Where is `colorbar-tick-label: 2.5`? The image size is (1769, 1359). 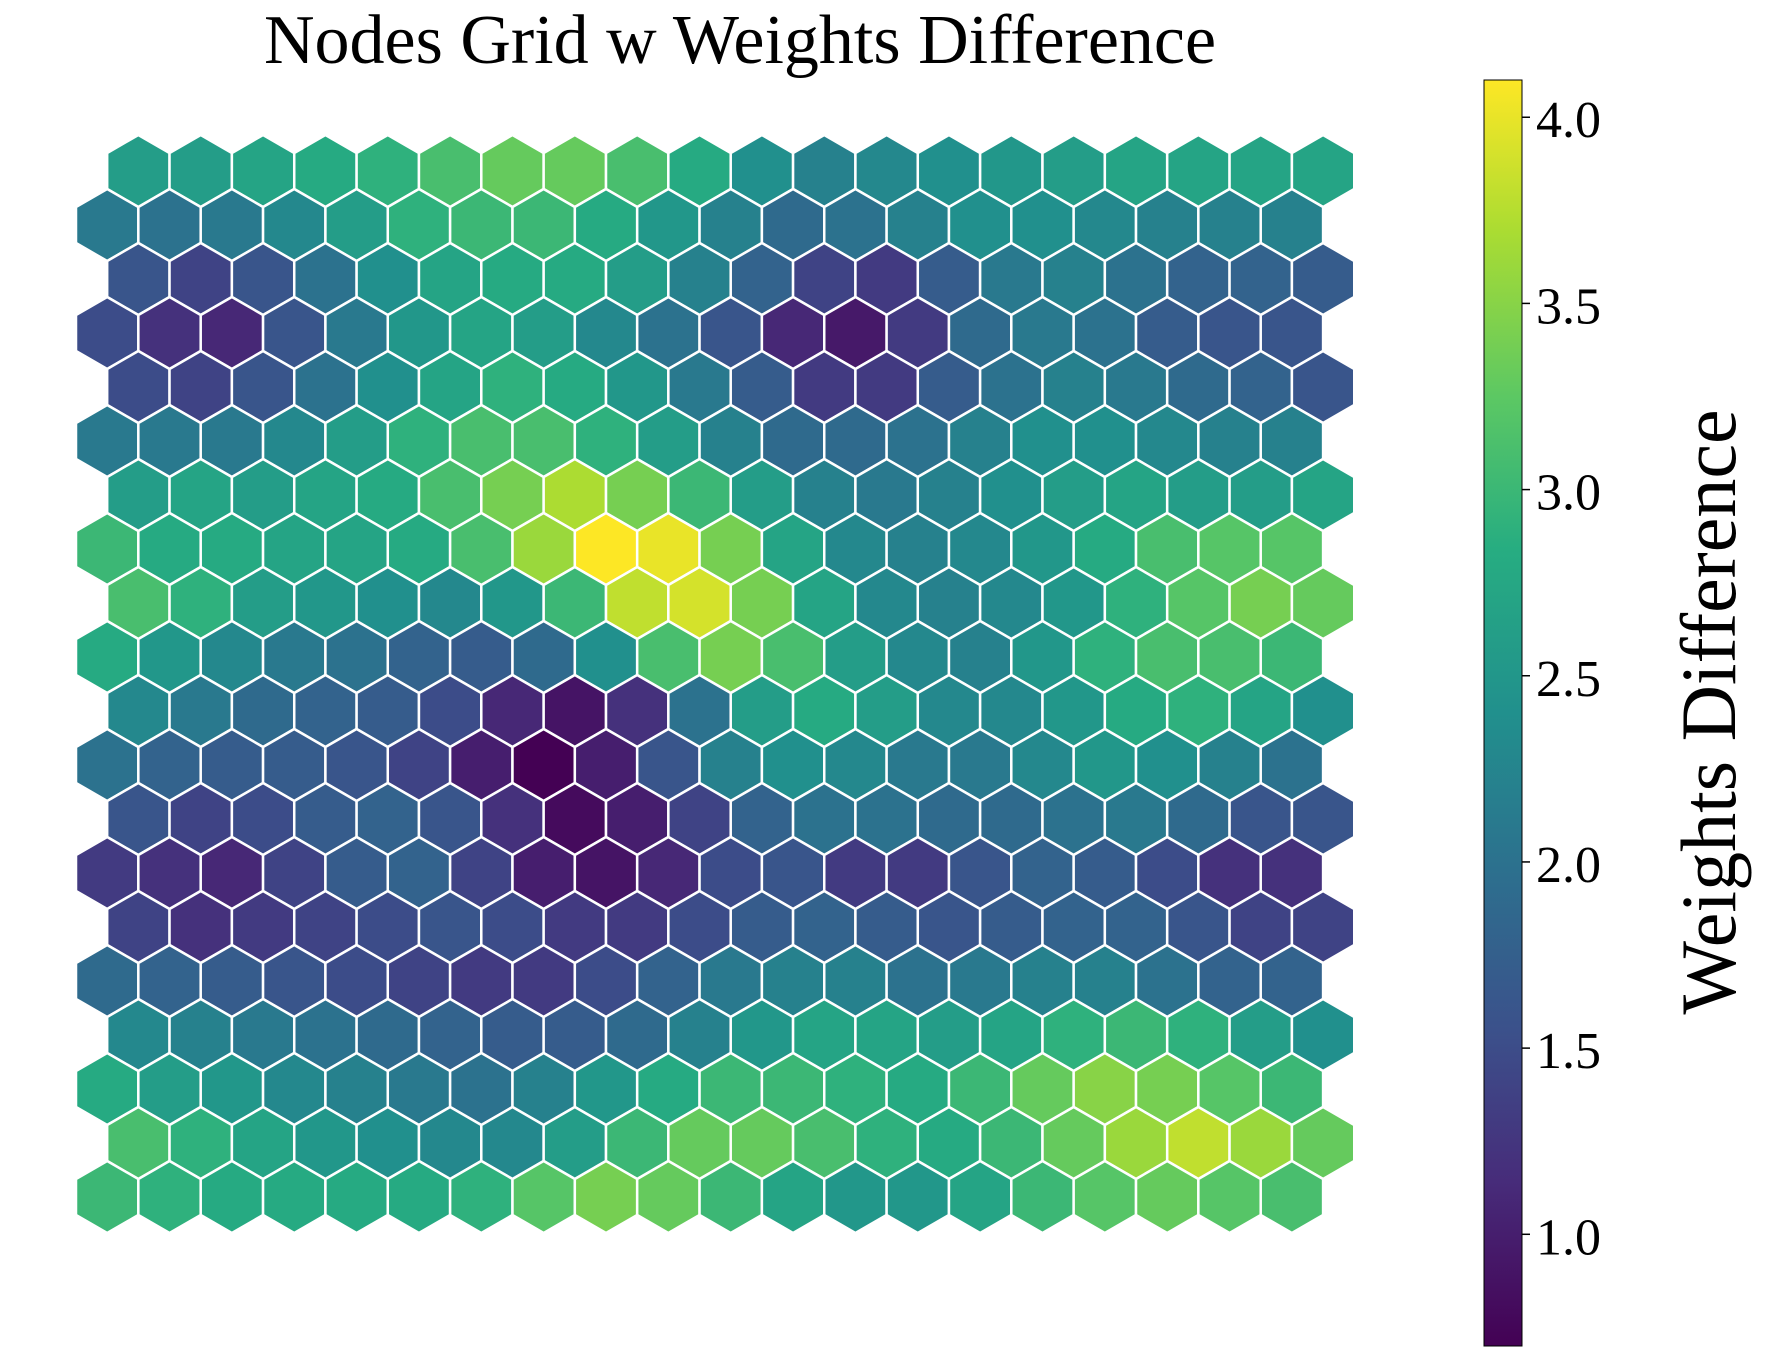
colorbar-tick-label: 2.5 is located at coordinates (1568, 679).